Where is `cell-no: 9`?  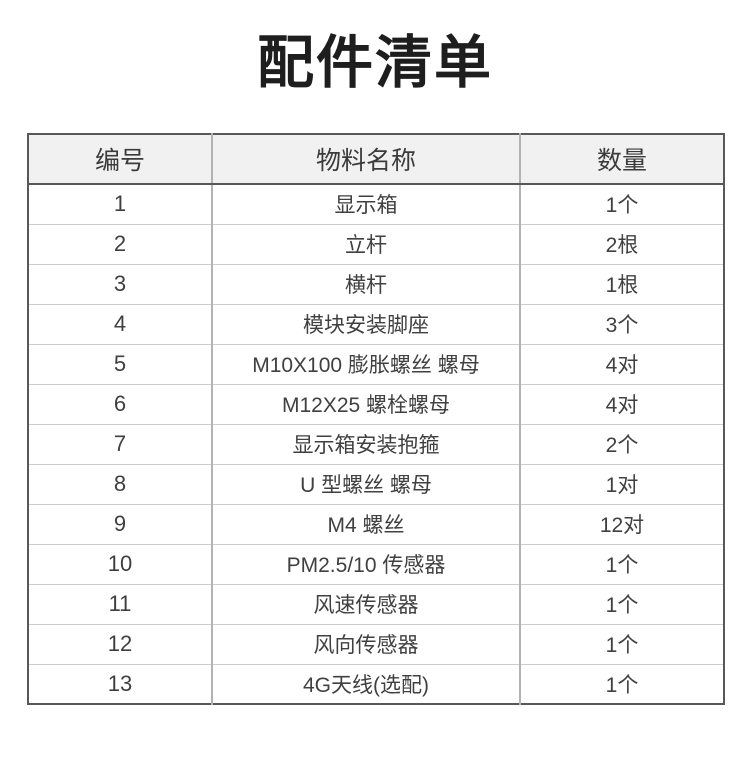 cell-no: 9 is located at coordinates (120, 523).